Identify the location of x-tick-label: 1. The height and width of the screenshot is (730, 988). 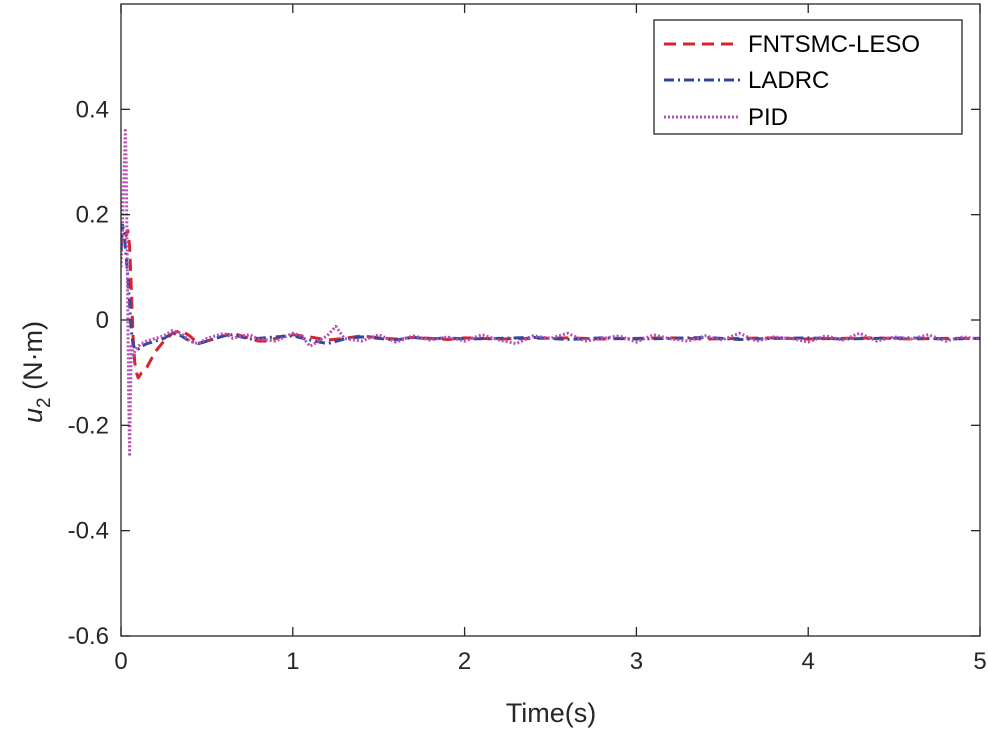
(292, 661).